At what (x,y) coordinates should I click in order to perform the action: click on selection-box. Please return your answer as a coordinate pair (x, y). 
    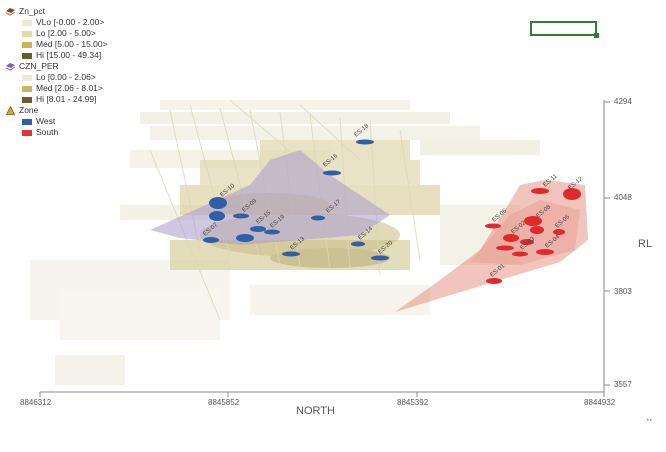
    Looking at the image, I should click on (564, 29).